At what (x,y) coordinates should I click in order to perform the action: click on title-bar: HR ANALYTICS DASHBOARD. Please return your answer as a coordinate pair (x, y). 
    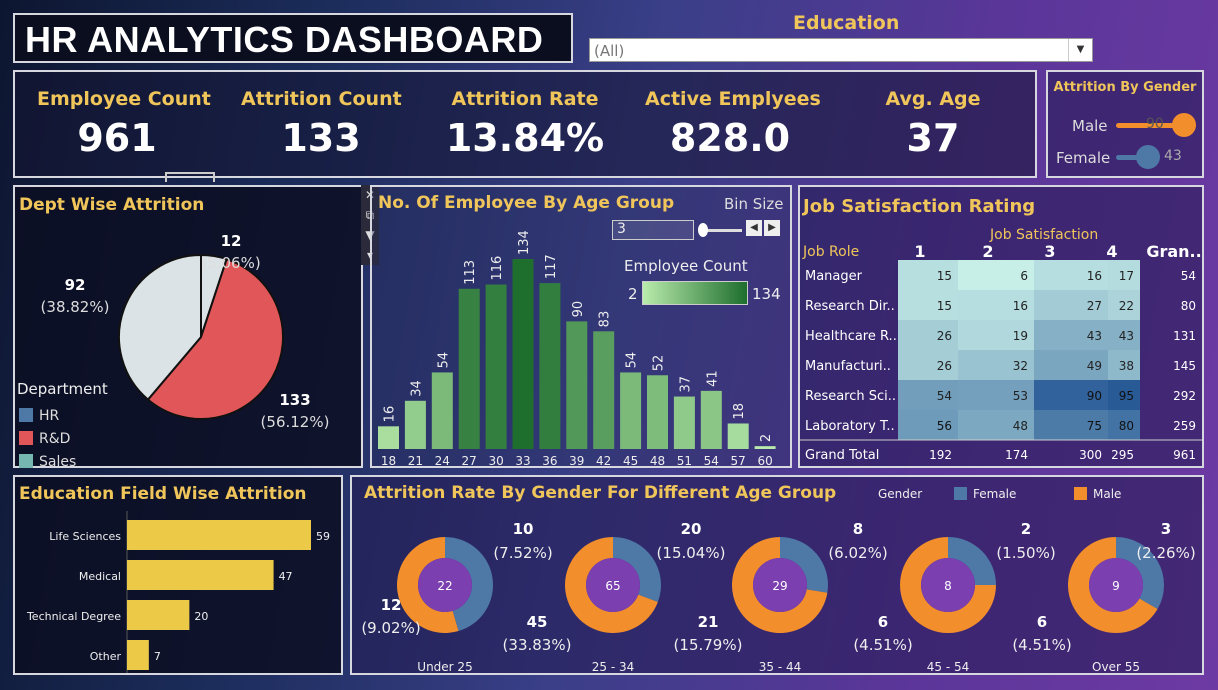
    Looking at the image, I should click on (293, 38).